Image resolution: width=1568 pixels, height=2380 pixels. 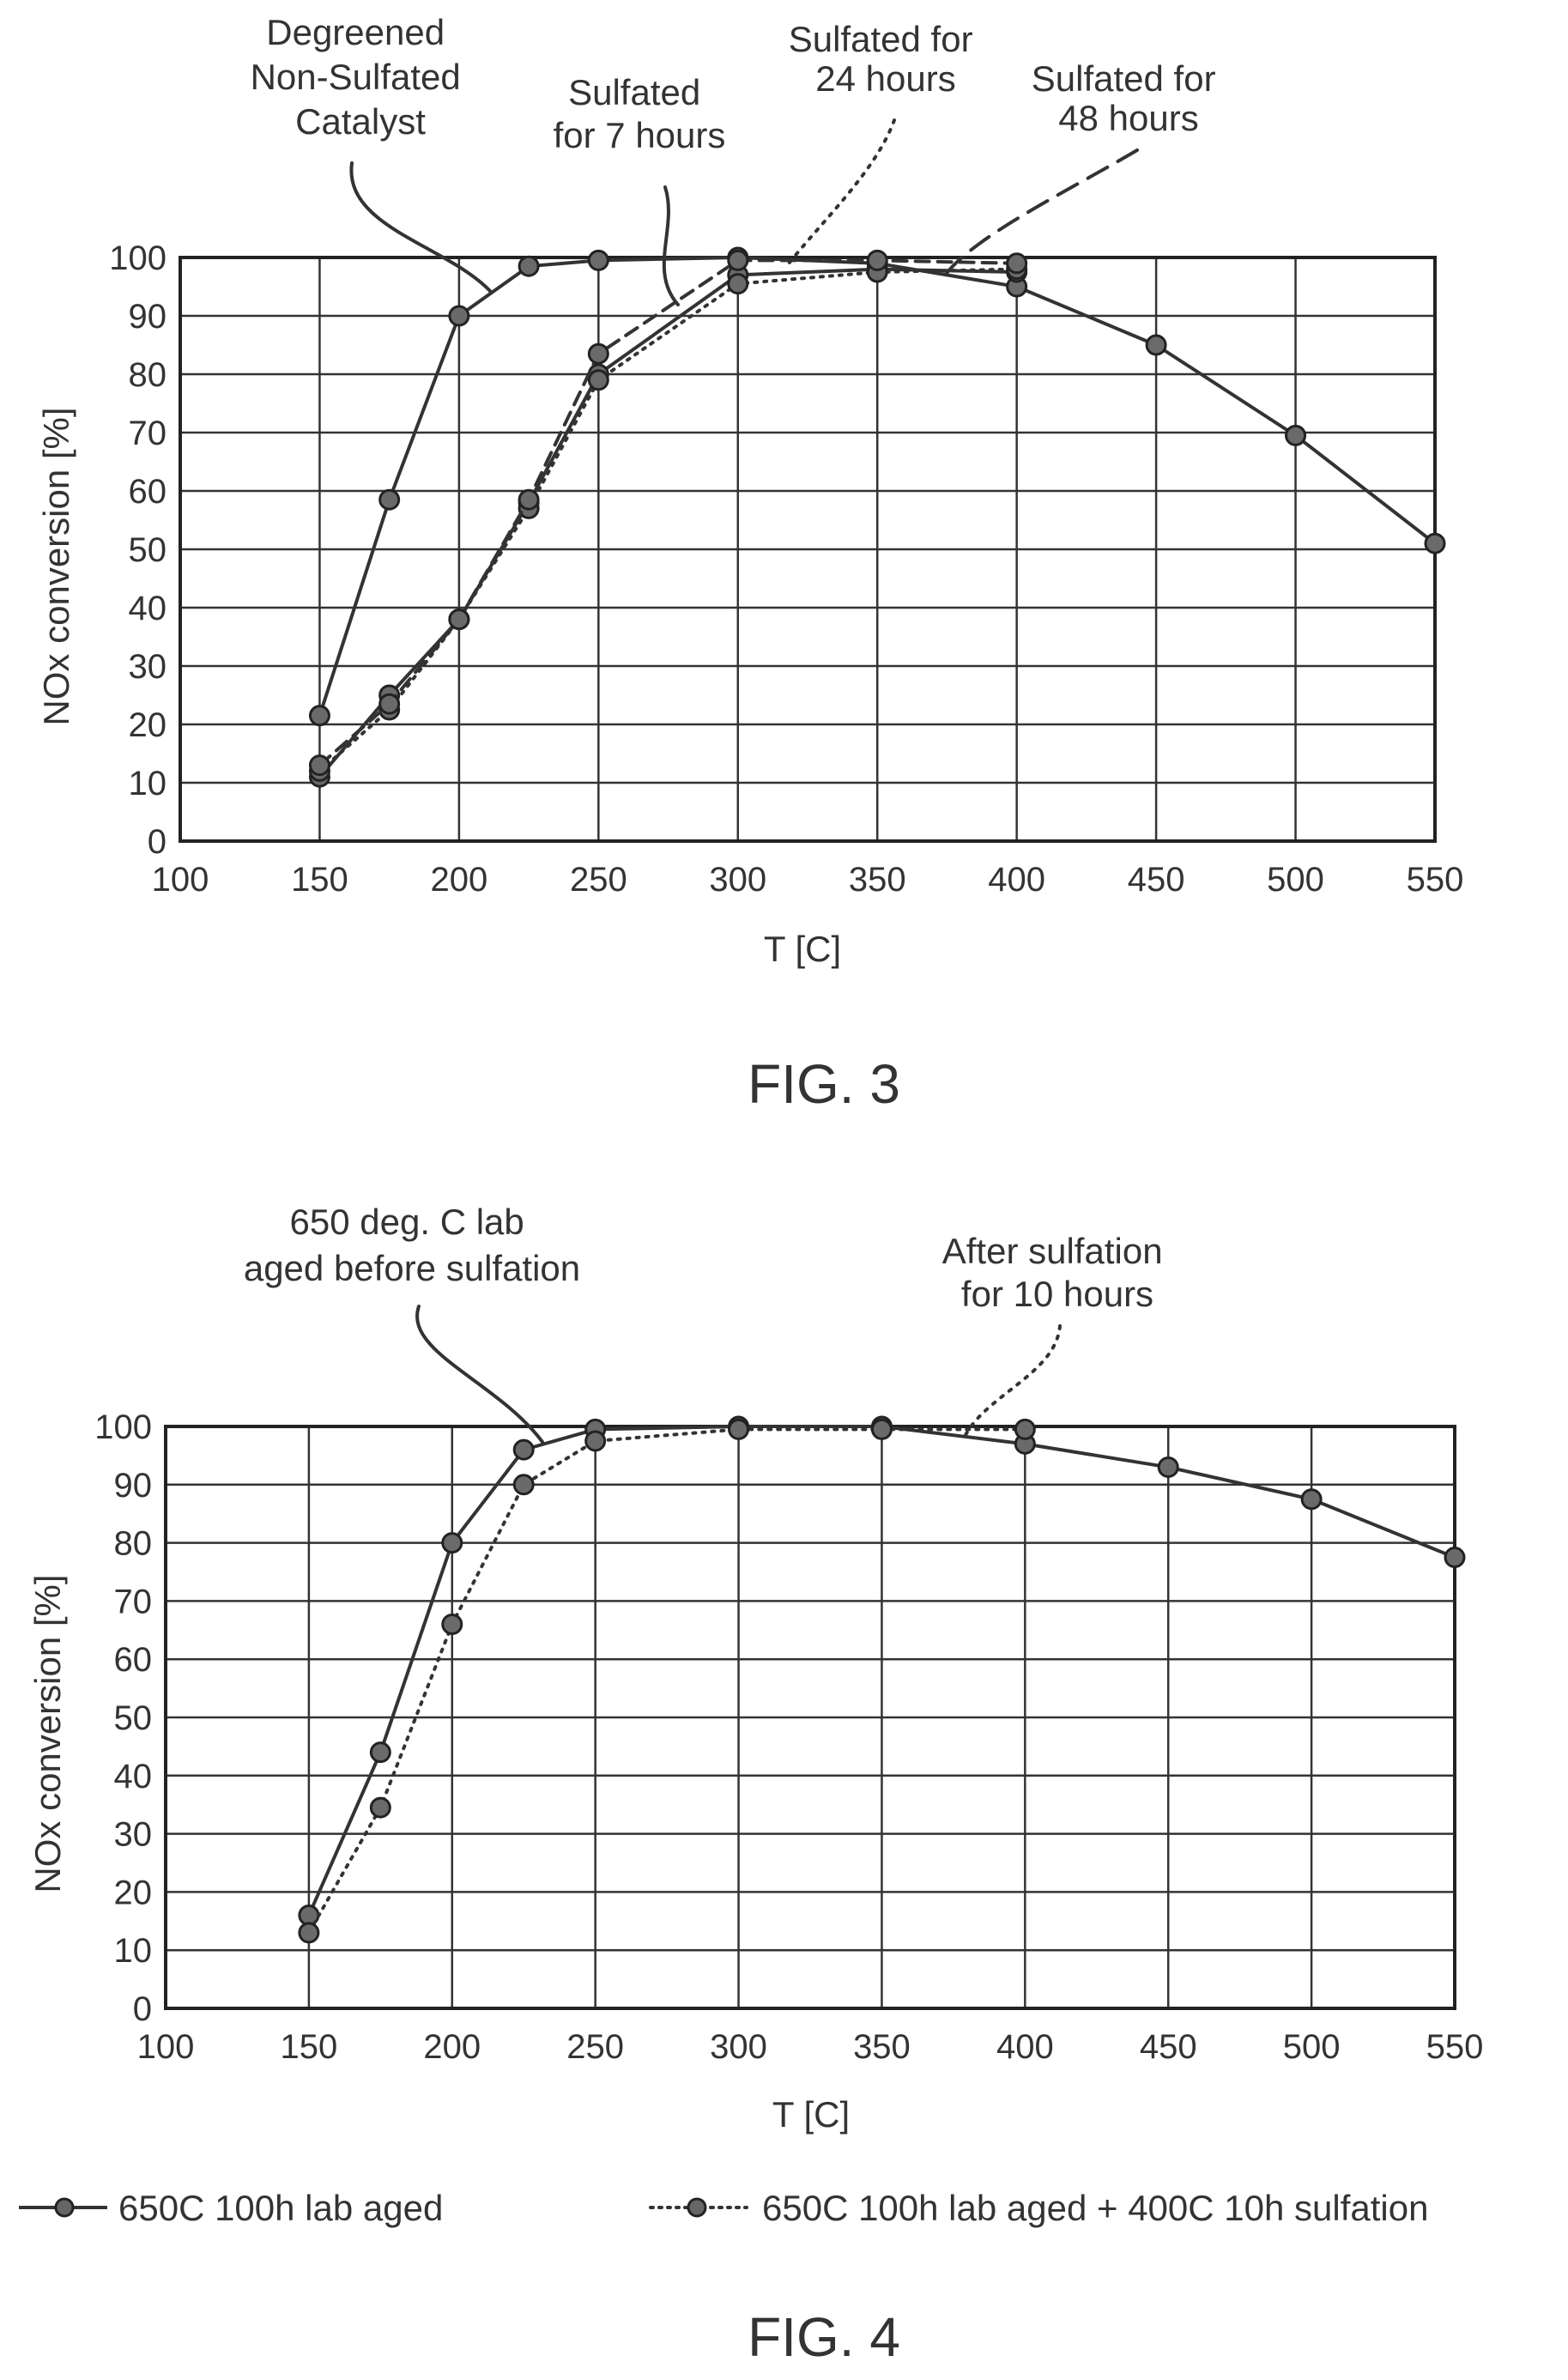 What do you see at coordinates (148, 608) in the screenshot?
I see `fig3-y-tick-40: 40` at bounding box center [148, 608].